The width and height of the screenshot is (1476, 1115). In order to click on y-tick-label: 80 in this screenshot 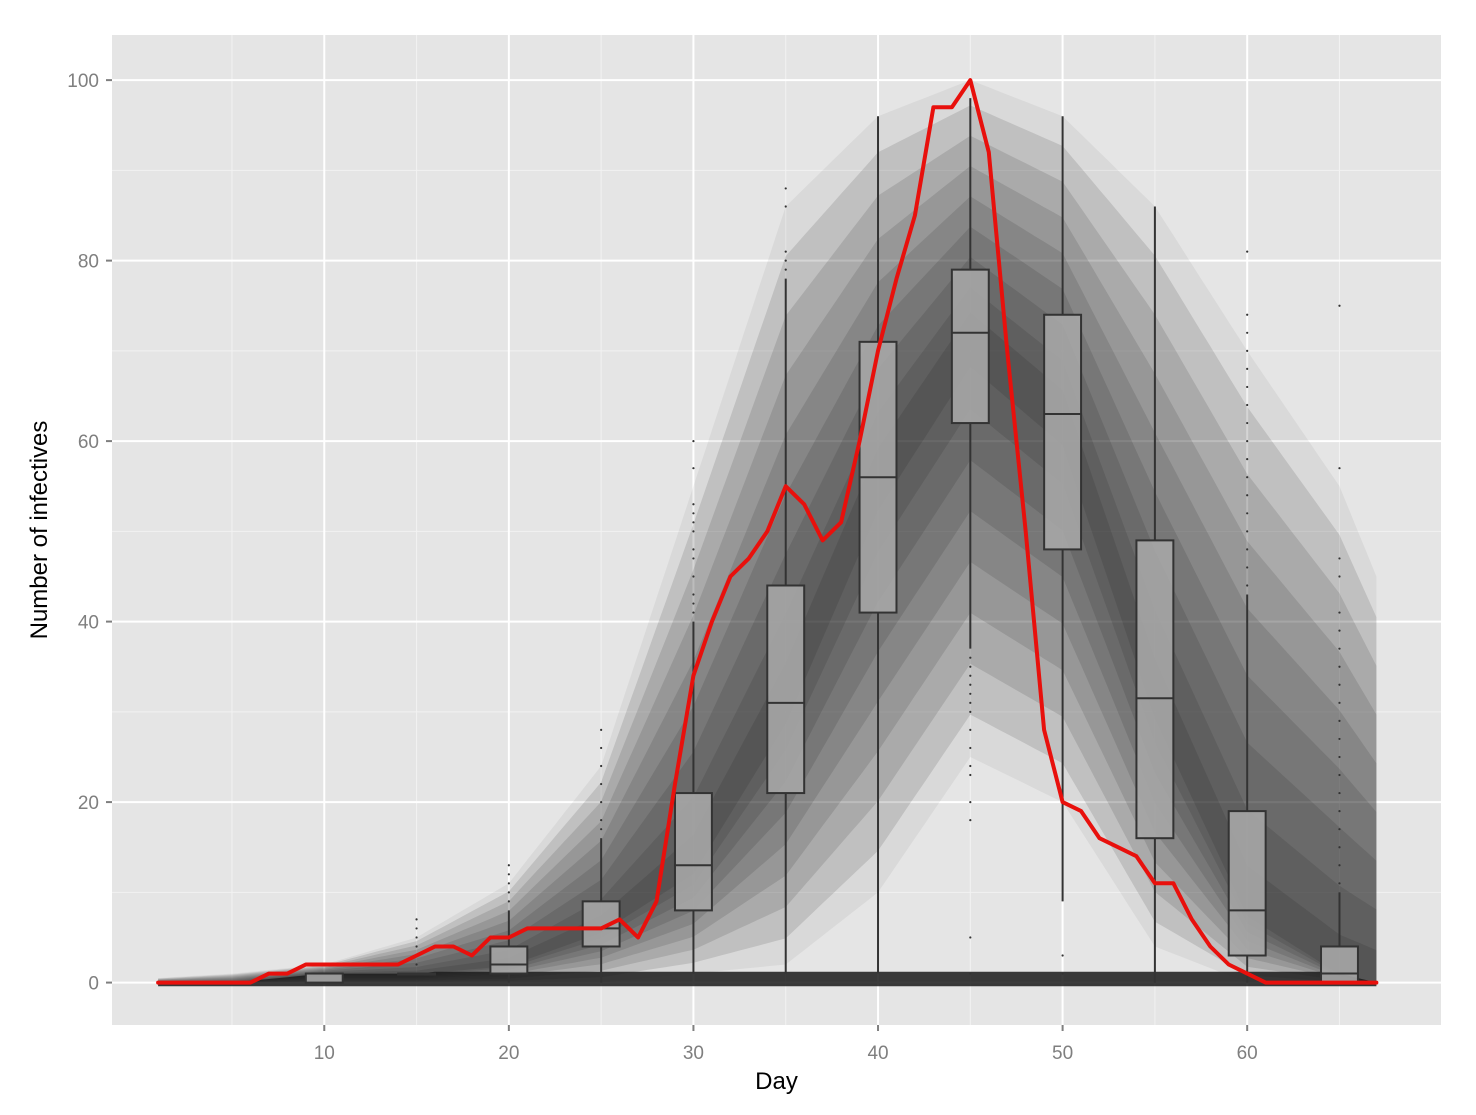, I will do `click(88, 262)`.